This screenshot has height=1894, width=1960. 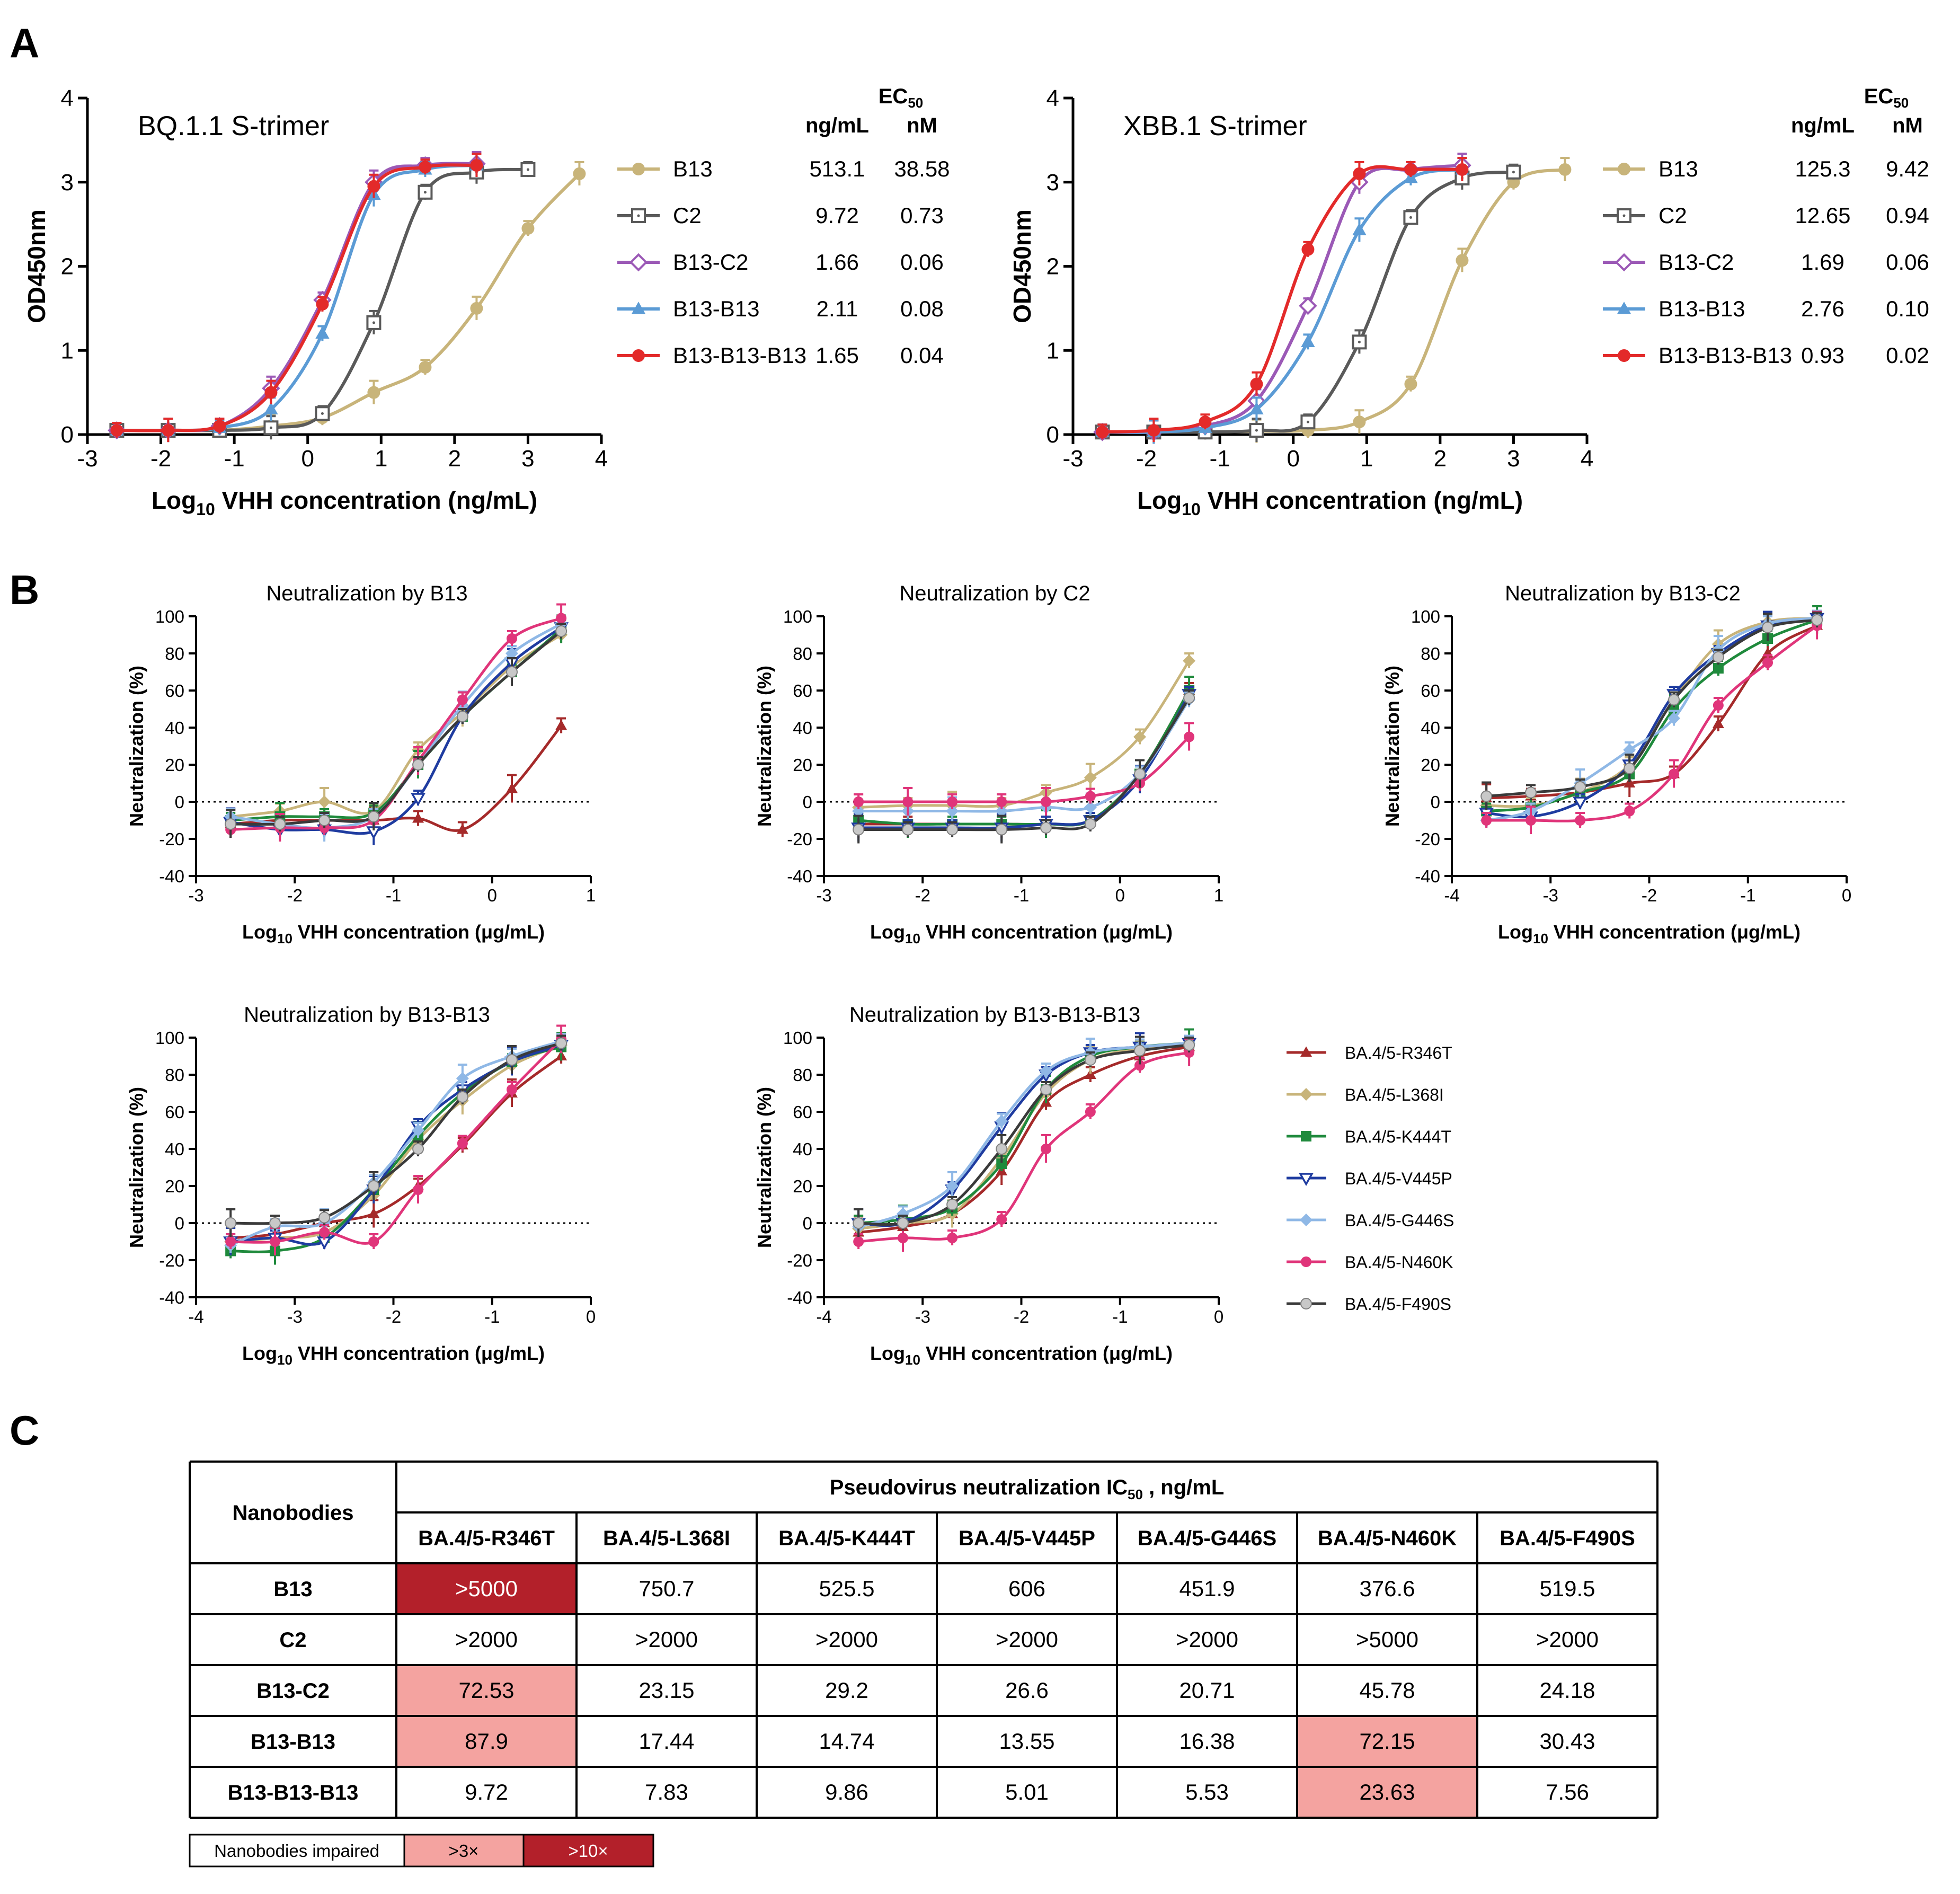 I want to click on legend-label: B13-B13-B13, so click(x=739, y=355).